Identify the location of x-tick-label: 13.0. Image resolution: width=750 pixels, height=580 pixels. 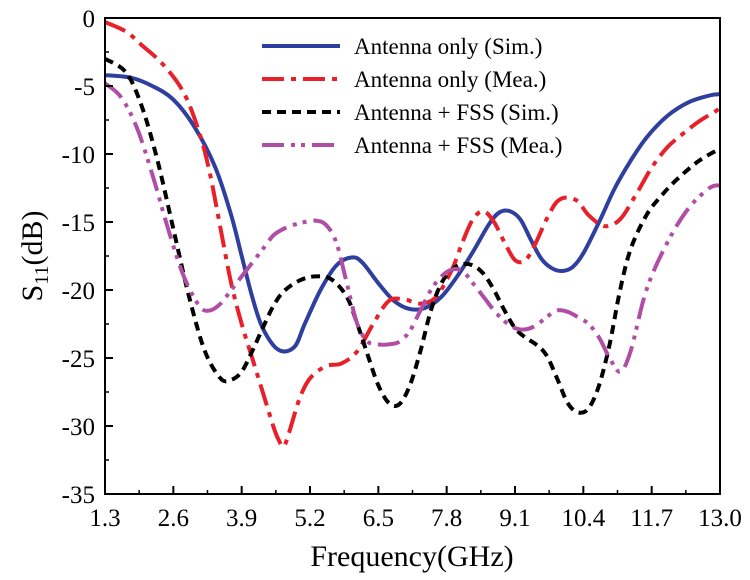
(720, 518).